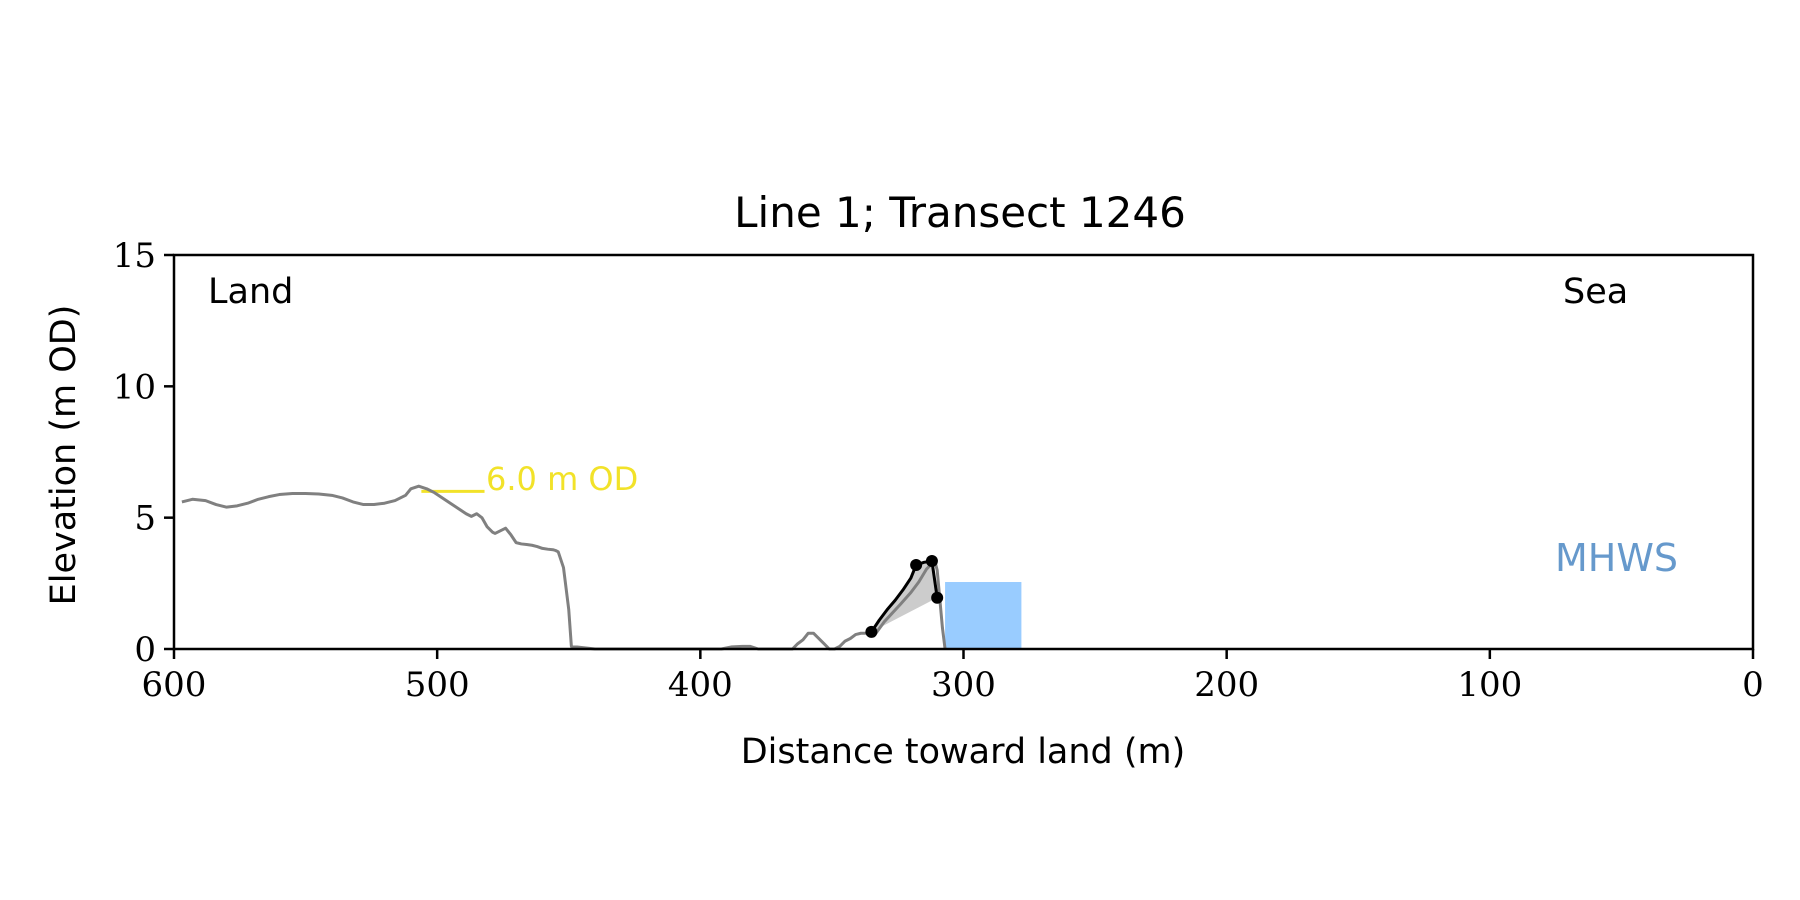  I want to click on x-tick-label: 400, so click(700, 685).